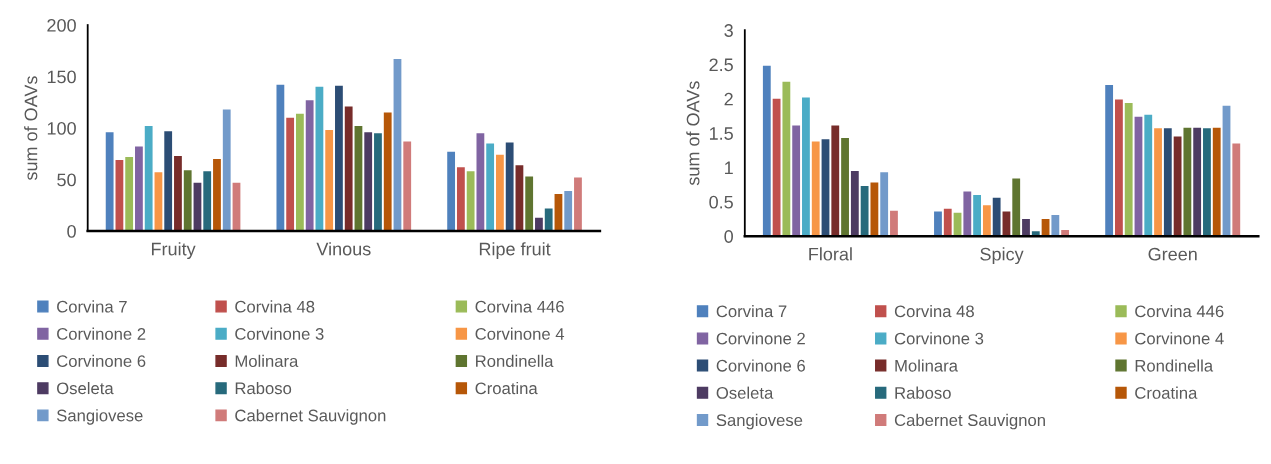  Describe the element at coordinates (61, 25) in the screenshot. I see `y-tick-label: 200` at that location.